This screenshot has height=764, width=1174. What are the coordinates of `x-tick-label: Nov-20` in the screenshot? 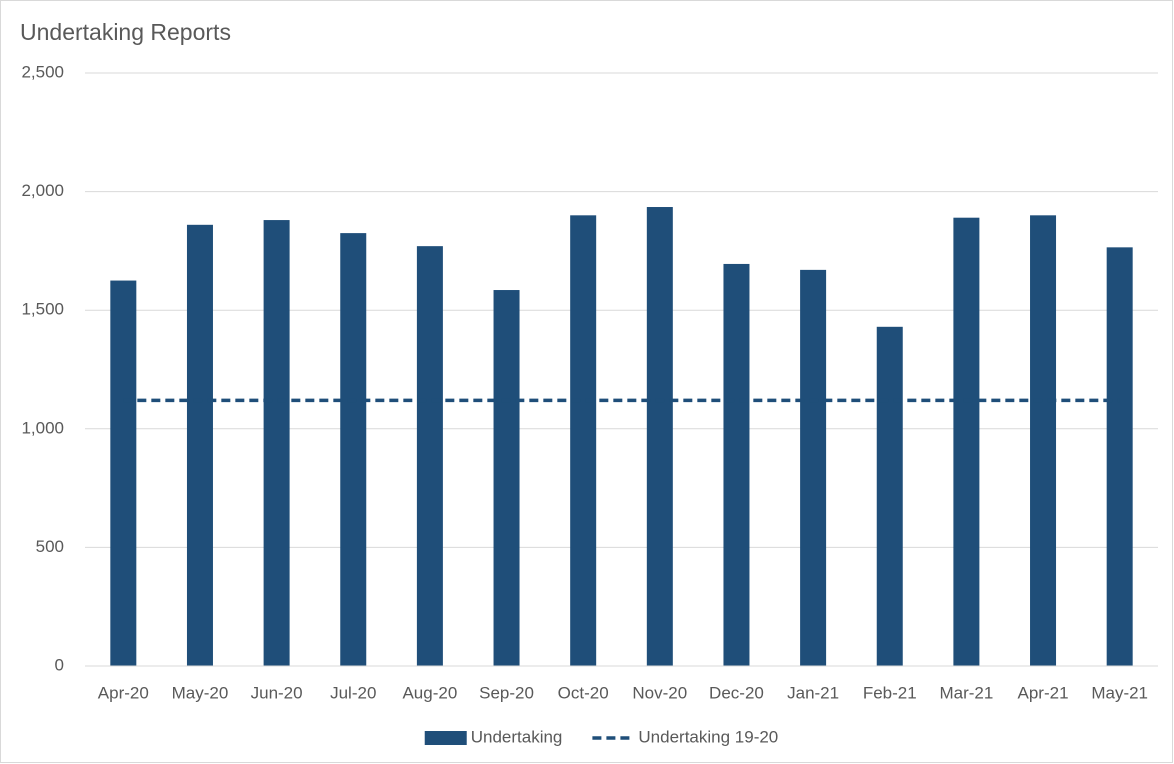 It's located at (659, 692).